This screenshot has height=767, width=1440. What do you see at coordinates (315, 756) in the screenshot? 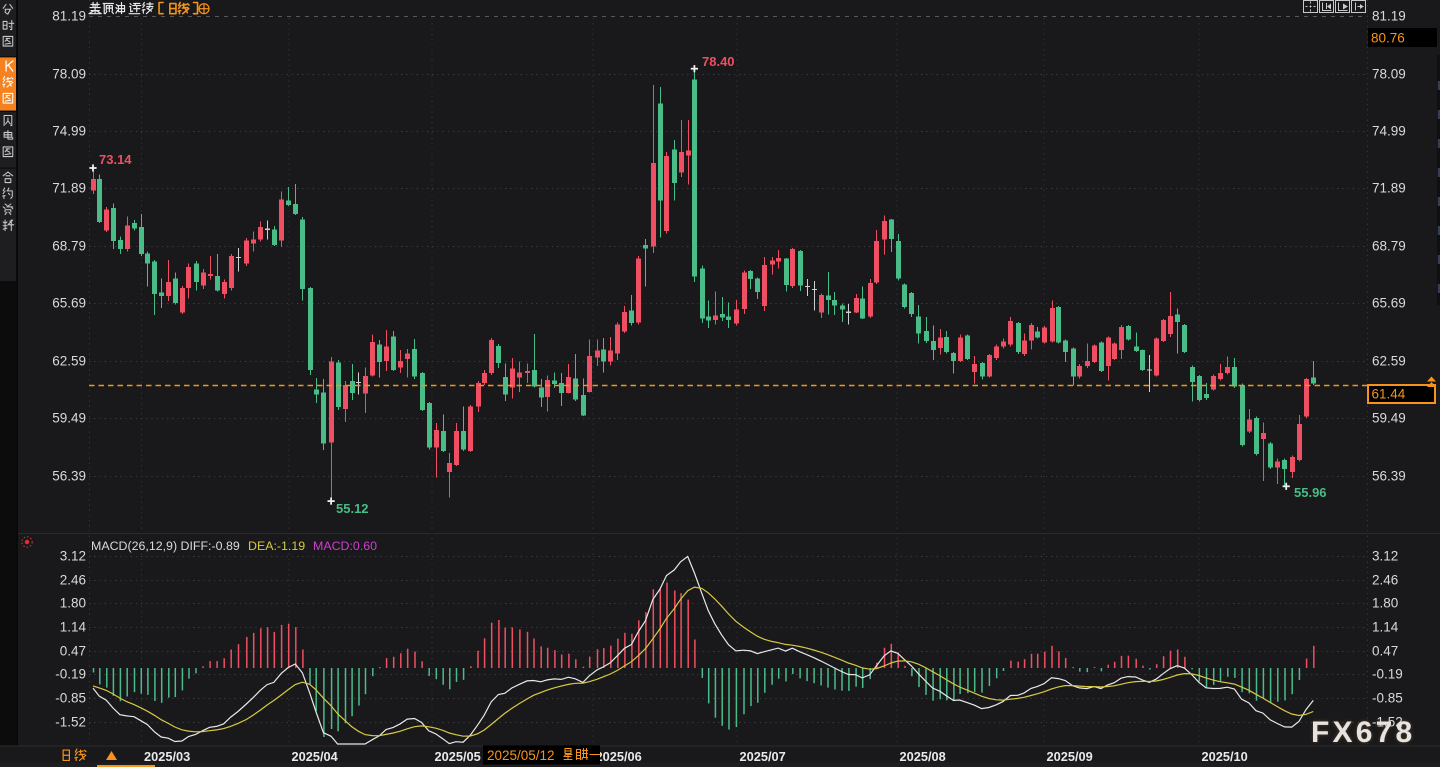
I see `svg-text: 2025/04` at bounding box center [315, 756].